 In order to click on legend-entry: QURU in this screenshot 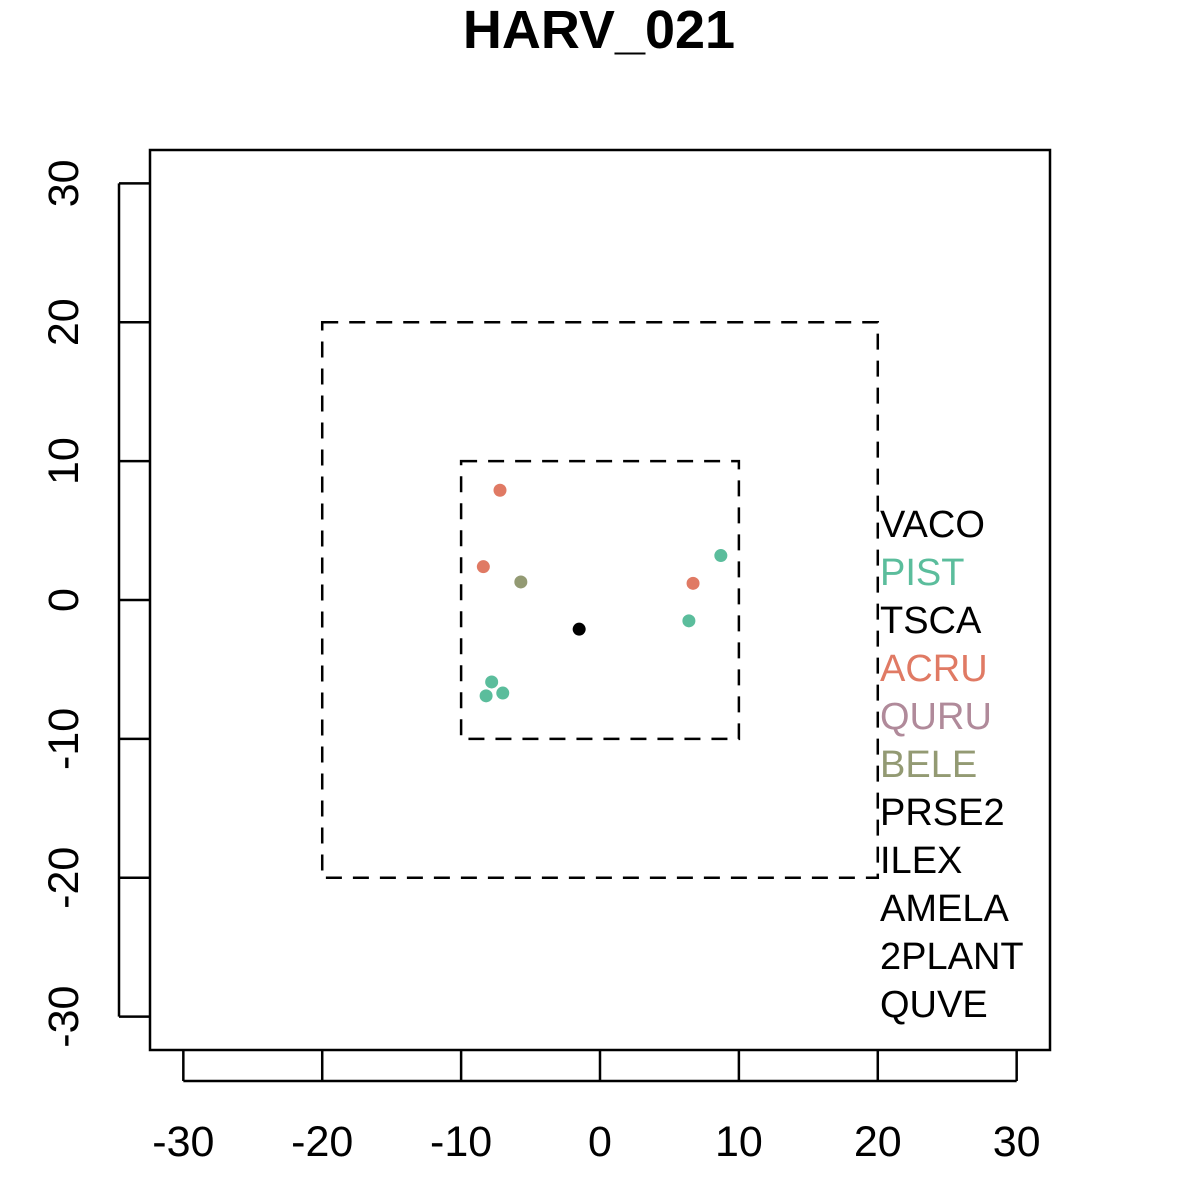, I will do `click(936, 717)`.